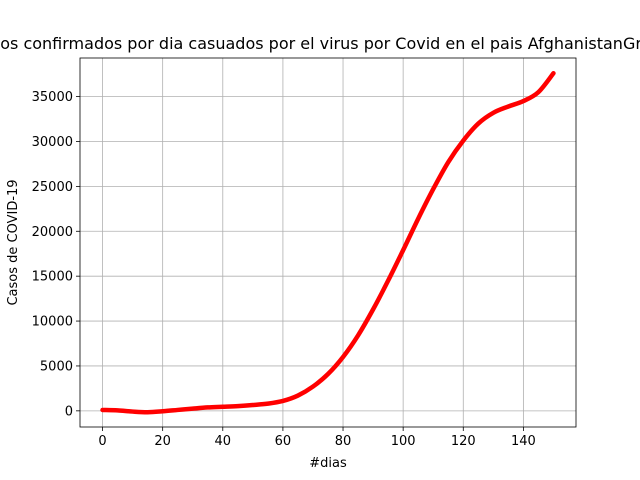 The image size is (640, 480). What do you see at coordinates (343, 441) in the screenshot?
I see `x-tick-label: 80` at bounding box center [343, 441].